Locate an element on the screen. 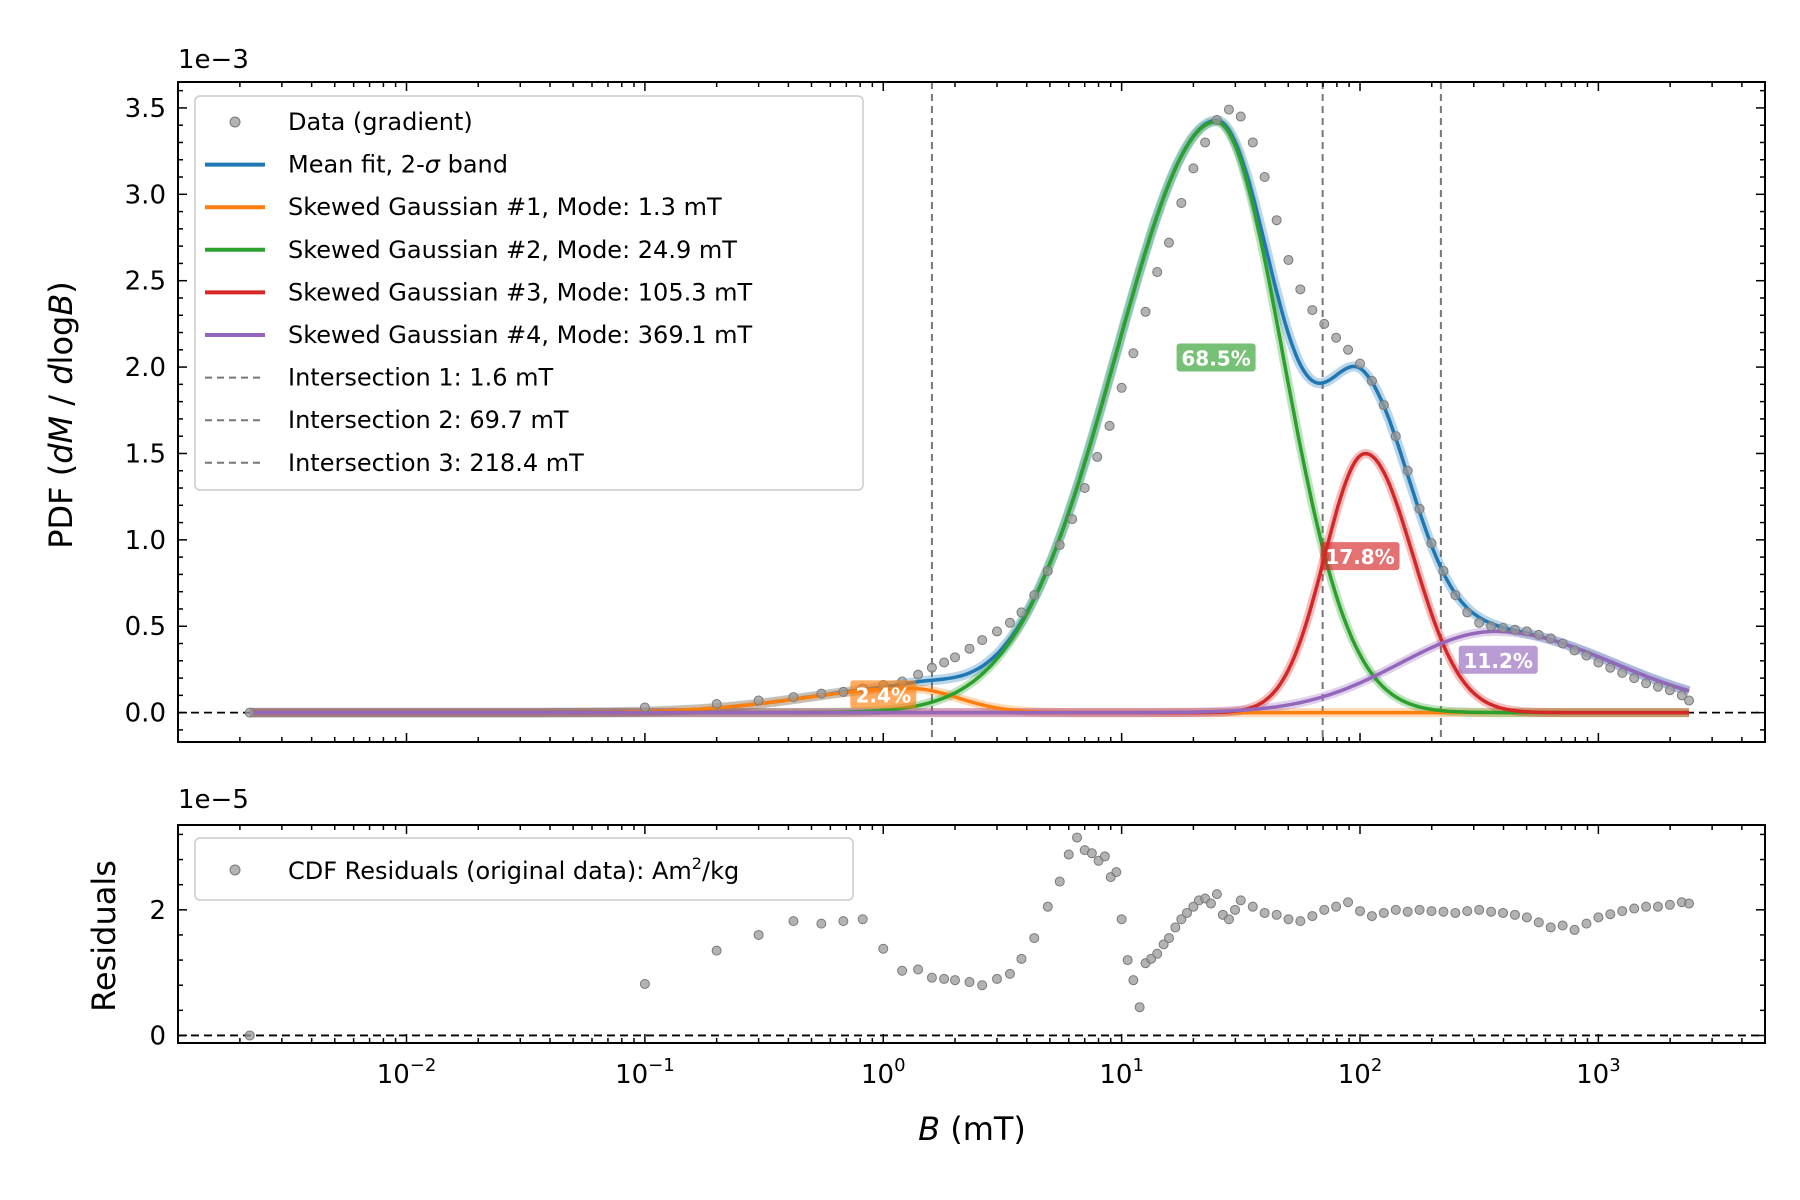 The image size is (1800, 1200). top-y-tick-labels: 0.0 0.5 1.0 1.5 2.0 2.5 3.0 3.5 is located at coordinates (145, 411).